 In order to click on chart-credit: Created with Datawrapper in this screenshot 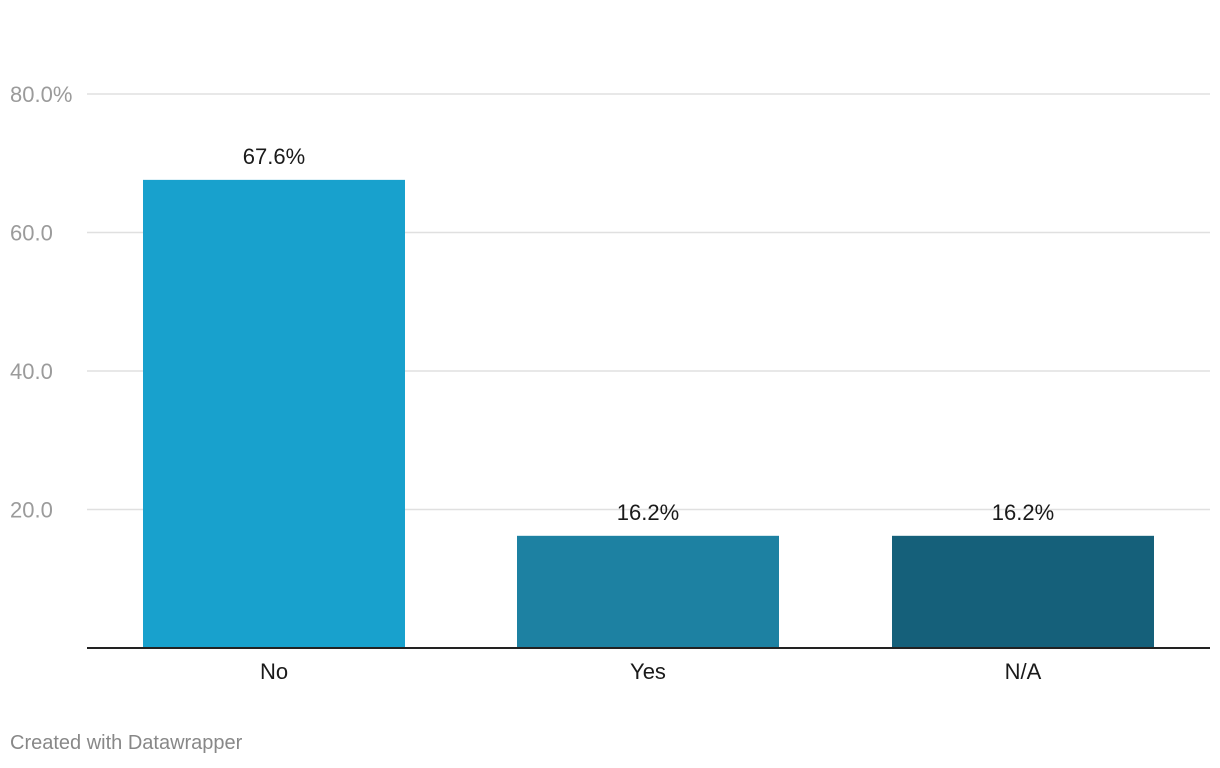, I will do `click(126, 743)`.